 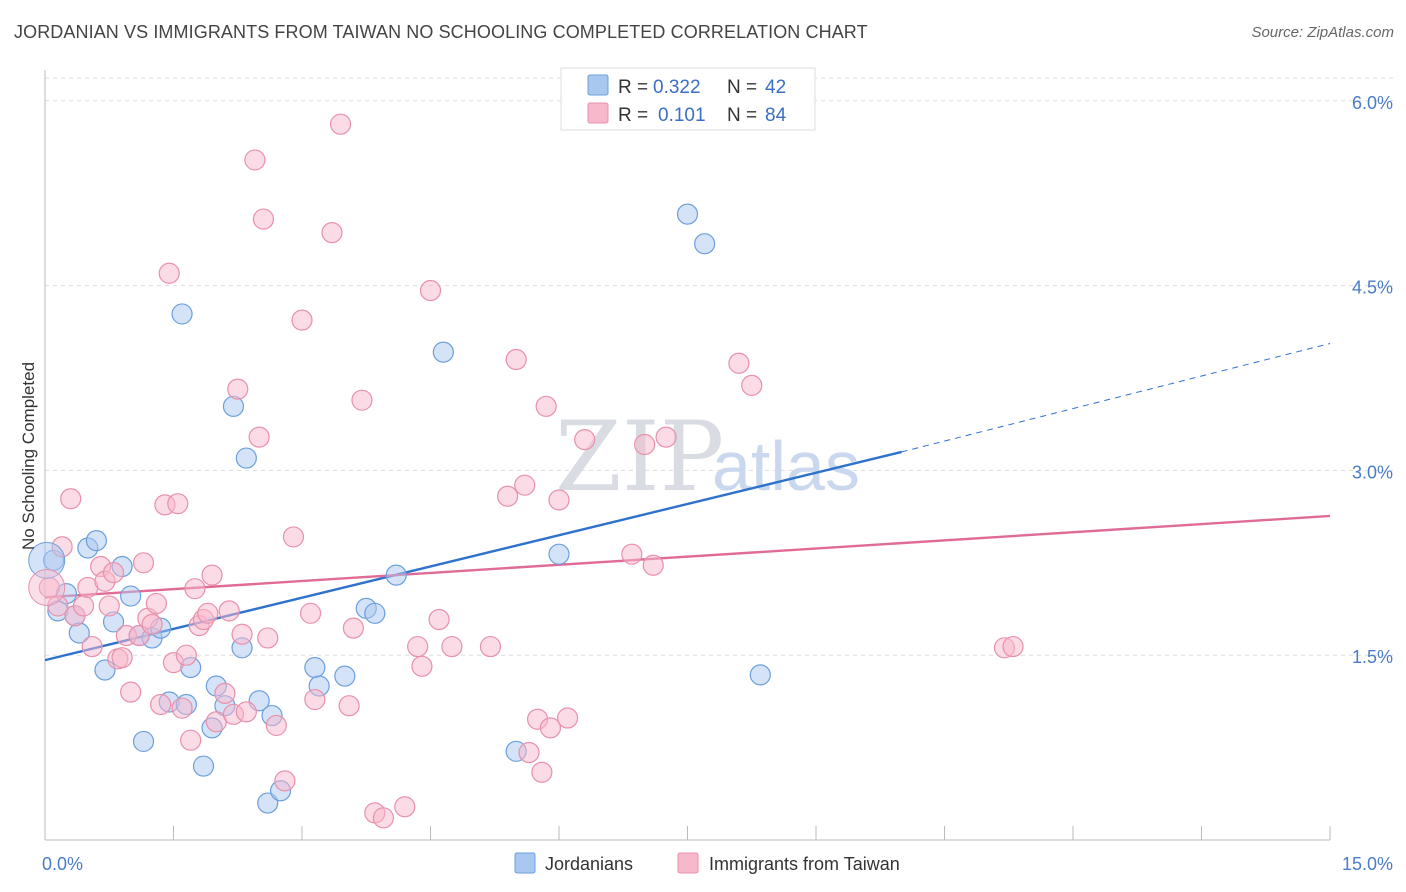 What do you see at coordinates (639, 457) in the screenshot?
I see `watermark-zip: ZIP` at bounding box center [639, 457].